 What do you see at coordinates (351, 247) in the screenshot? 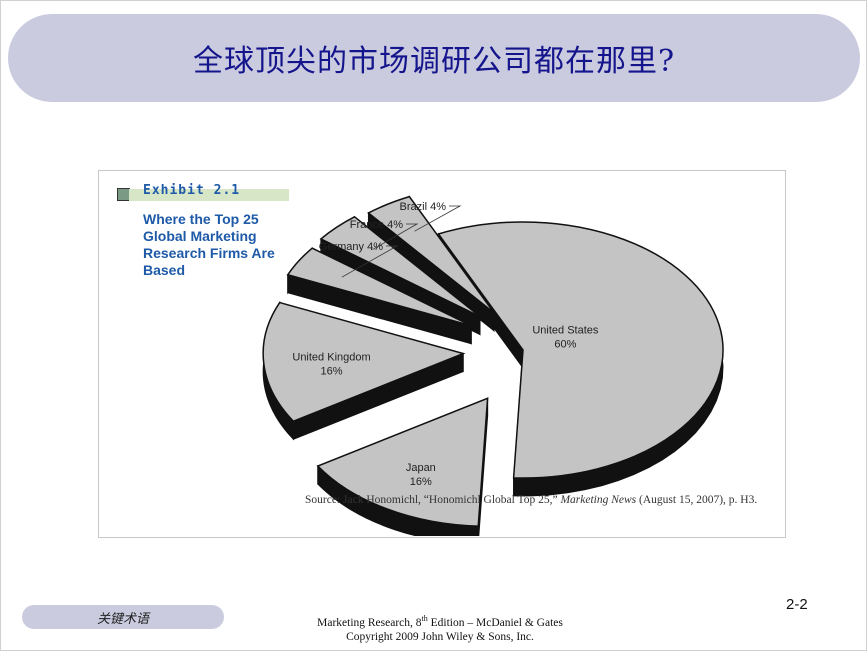
I see `pie-label-germany: Germany 4%` at bounding box center [351, 247].